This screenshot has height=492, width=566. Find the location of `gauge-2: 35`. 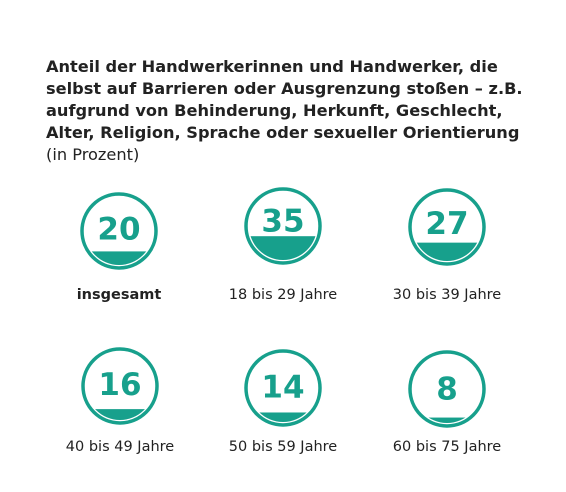

gauge-2: 35 is located at coordinates (283, 226).